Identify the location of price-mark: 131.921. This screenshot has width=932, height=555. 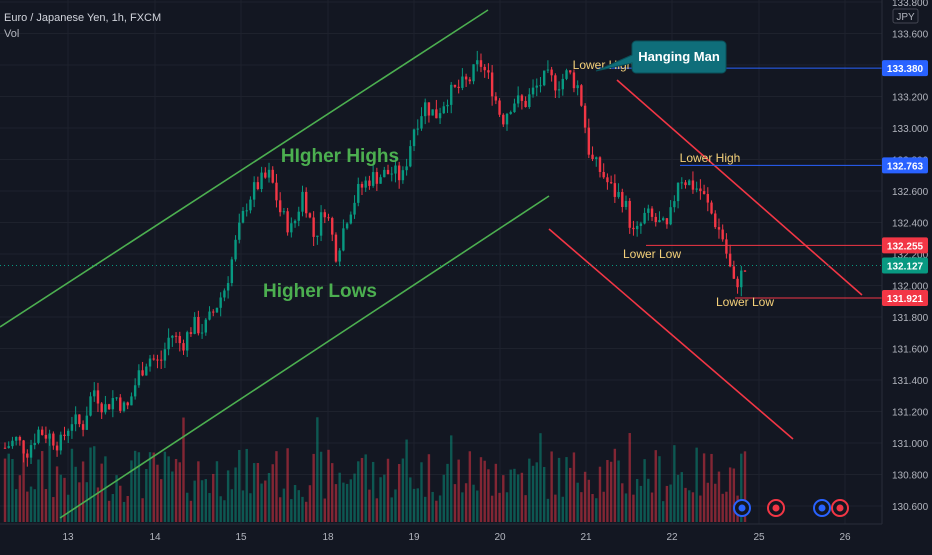
(905, 297).